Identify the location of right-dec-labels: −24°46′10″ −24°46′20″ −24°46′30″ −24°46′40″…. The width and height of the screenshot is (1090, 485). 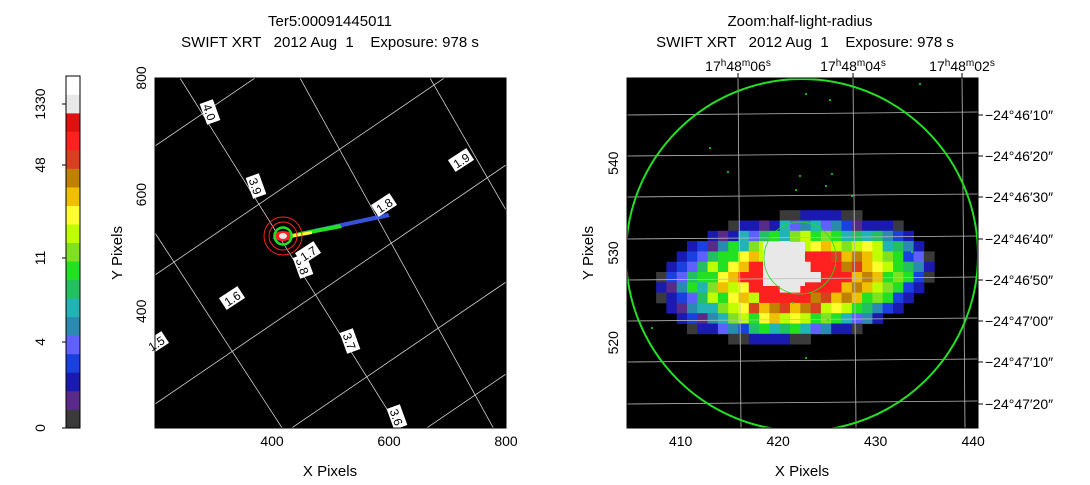
(1015, 259).